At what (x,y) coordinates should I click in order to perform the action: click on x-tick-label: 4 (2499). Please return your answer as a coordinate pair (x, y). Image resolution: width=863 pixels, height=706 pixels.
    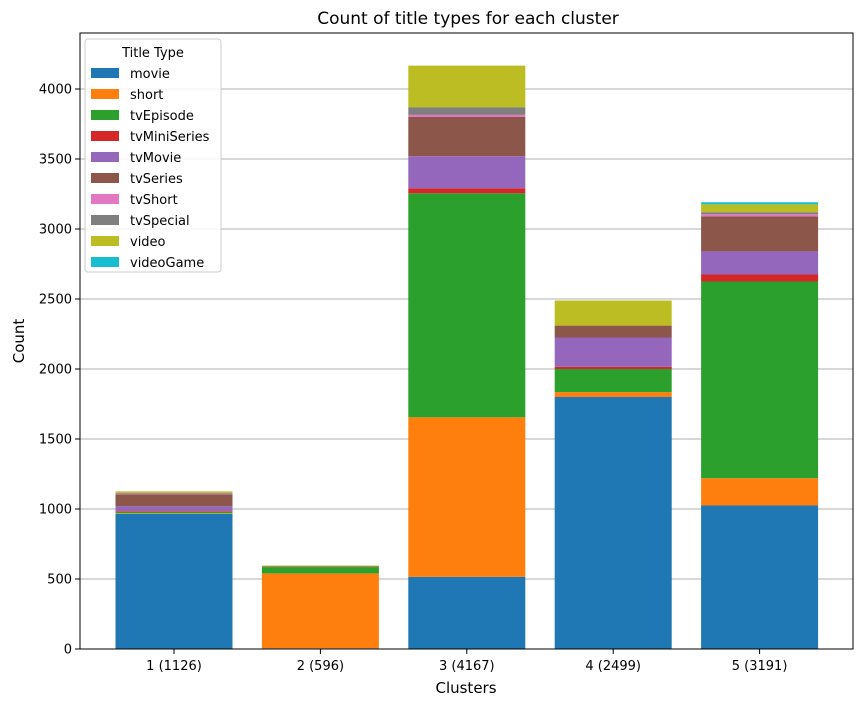
    Looking at the image, I should click on (613, 666).